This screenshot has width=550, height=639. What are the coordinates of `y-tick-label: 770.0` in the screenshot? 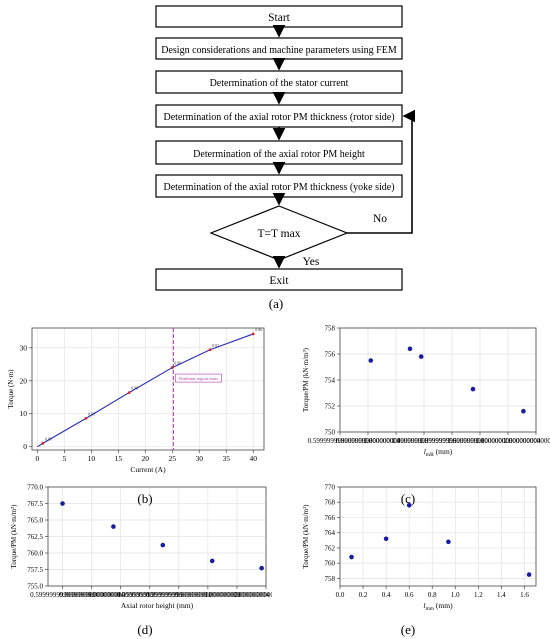 It's located at (35, 488).